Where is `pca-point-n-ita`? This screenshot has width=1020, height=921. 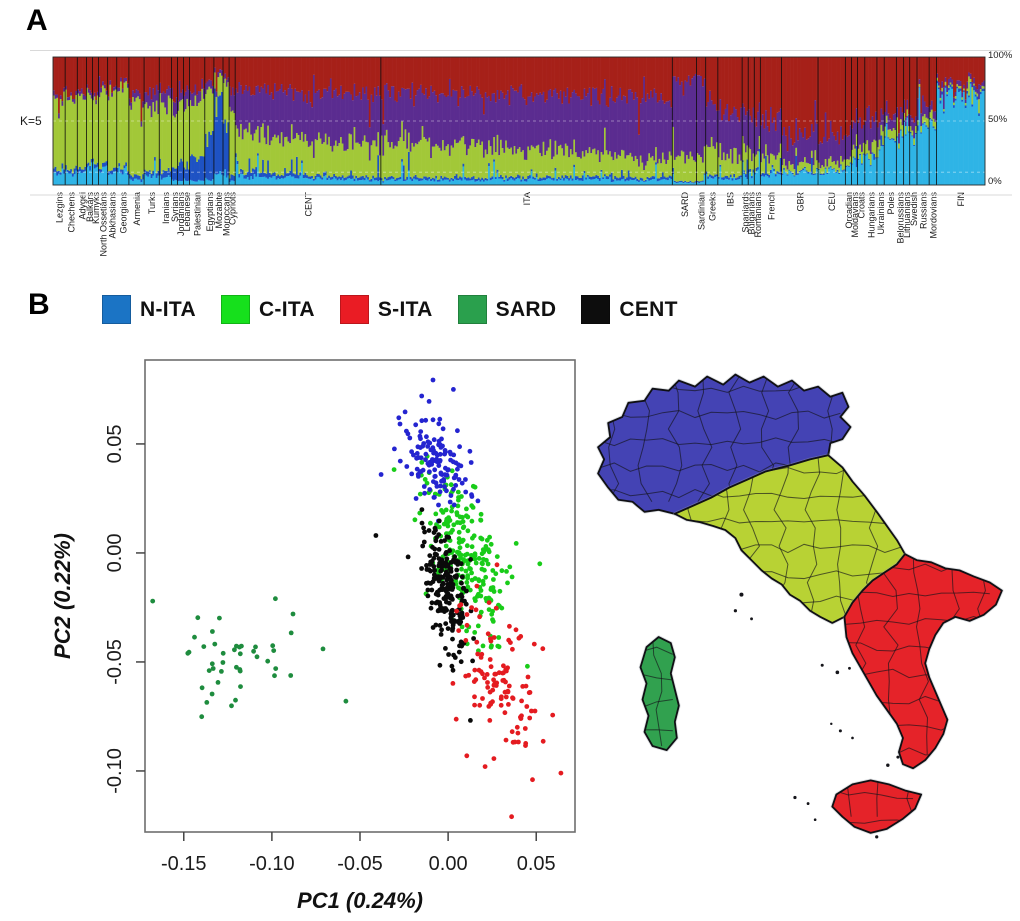 pca-point-n-ita is located at coordinates (418, 476).